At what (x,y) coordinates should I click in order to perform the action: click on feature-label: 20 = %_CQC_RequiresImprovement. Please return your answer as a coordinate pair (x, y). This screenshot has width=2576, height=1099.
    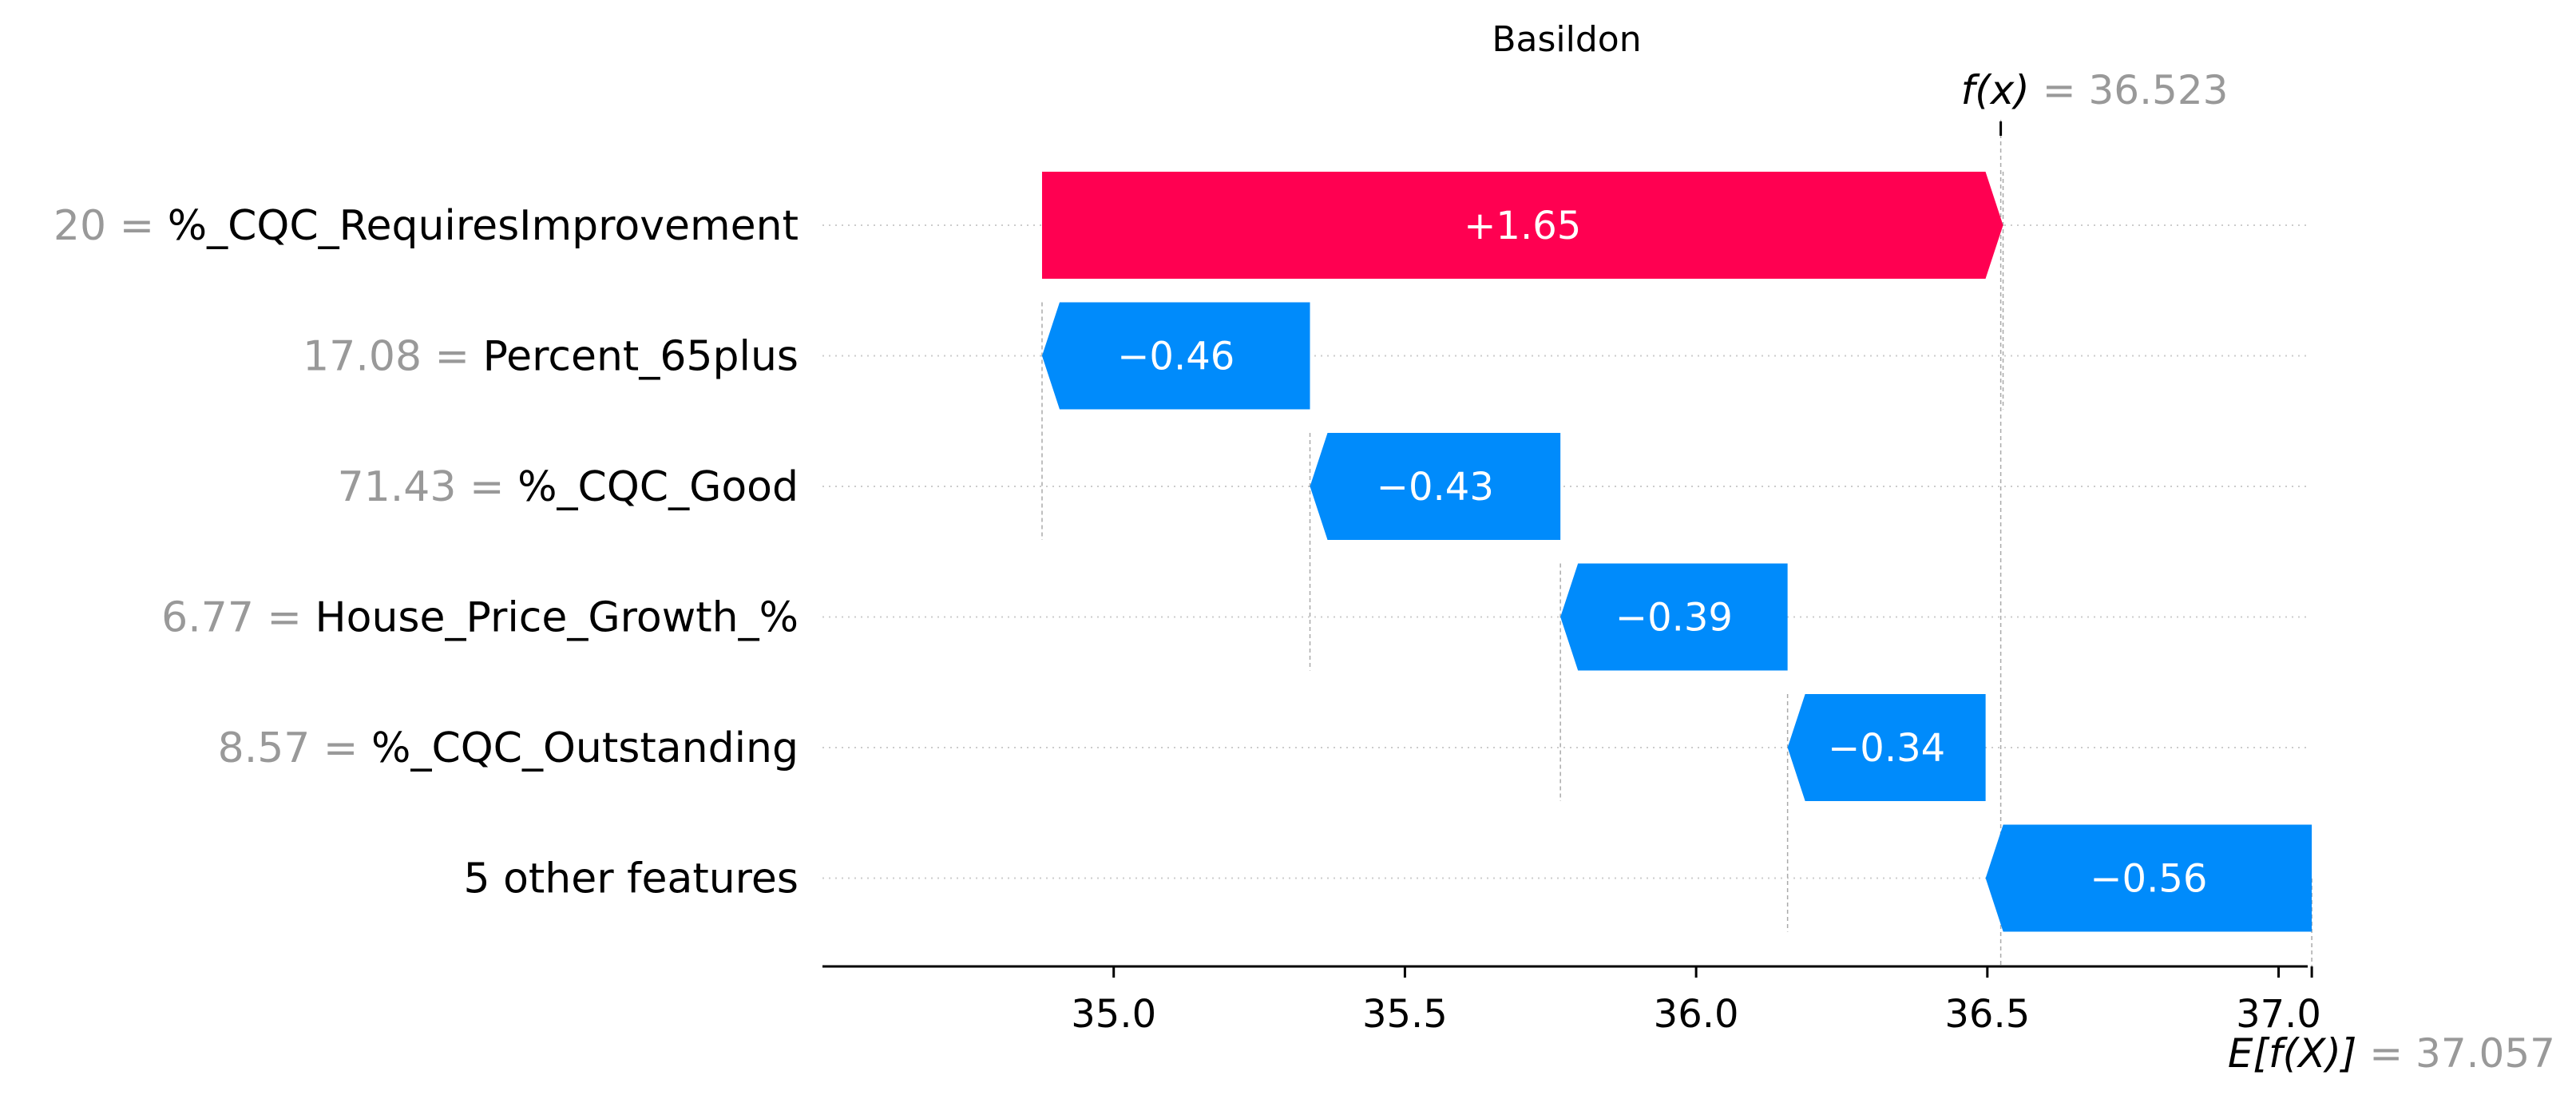
    Looking at the image, I should click on (426, 226).